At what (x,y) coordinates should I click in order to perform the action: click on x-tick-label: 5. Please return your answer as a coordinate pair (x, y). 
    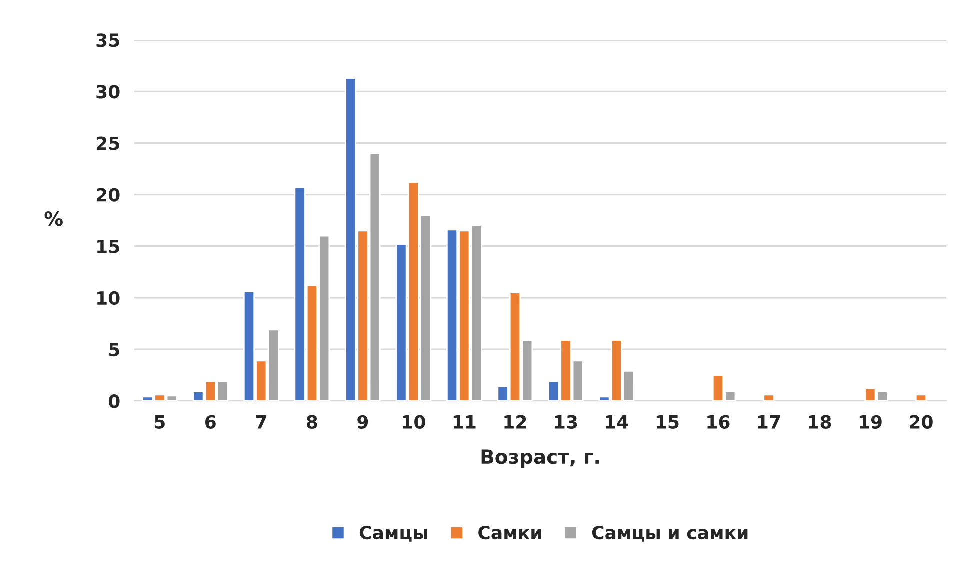
    Looking at the image, I should click on (160, 422).